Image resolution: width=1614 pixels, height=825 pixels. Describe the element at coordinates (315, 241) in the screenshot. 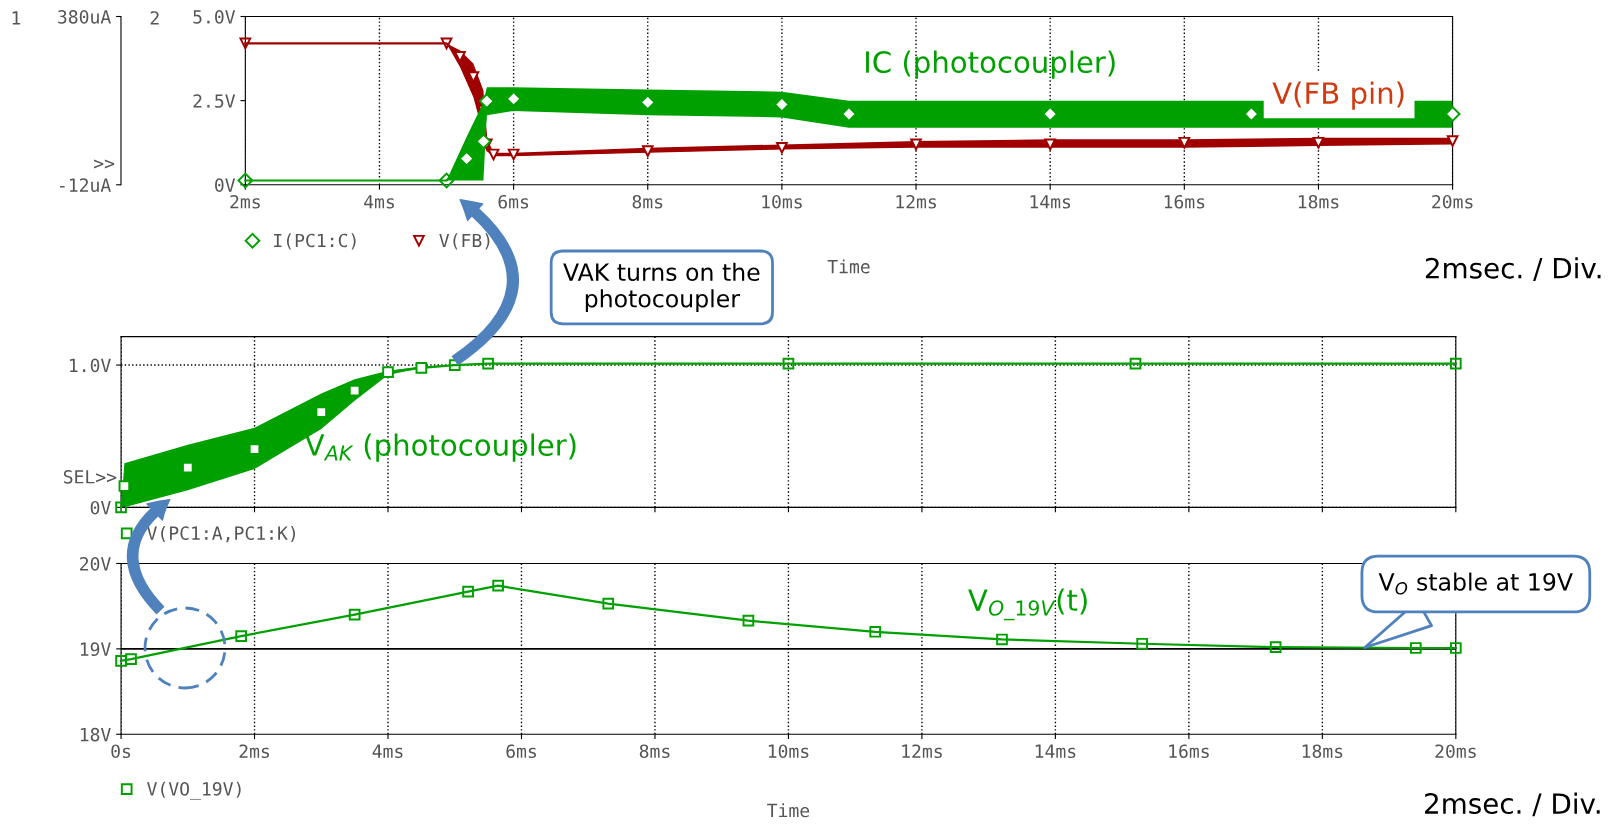

I see `legend-label: I(PC1:C)` at that location.